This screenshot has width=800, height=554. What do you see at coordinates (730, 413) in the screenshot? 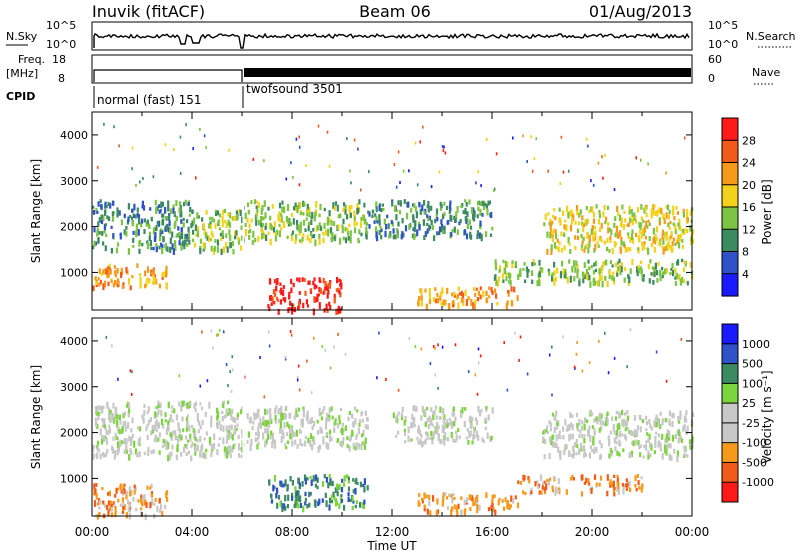
I see `colorbar-frame` at bounding box center [730, 413].